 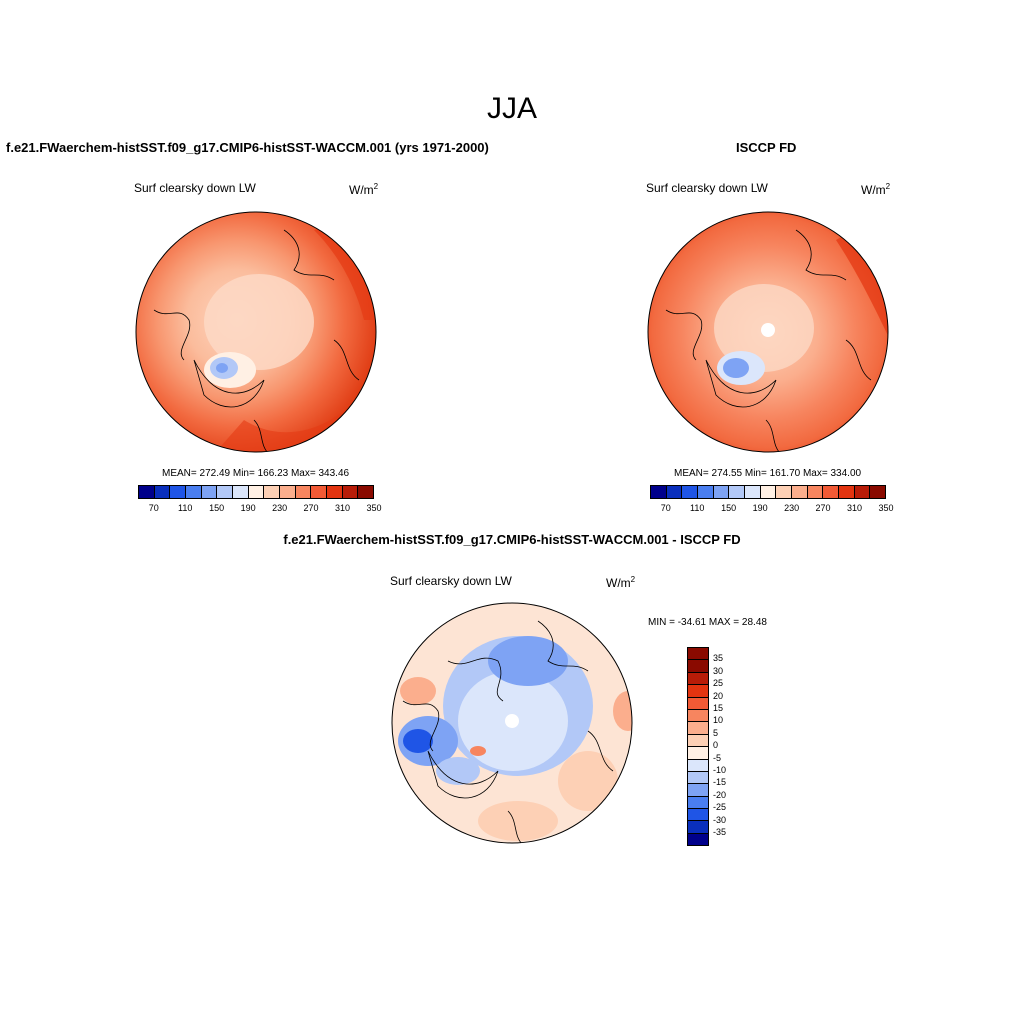 I want to click on diff-colorbar-ticks: 35 30 25 20 15 10 5 0 -5 -10 -15 -20 -25 -30 -35, so click(x=733, y=747).